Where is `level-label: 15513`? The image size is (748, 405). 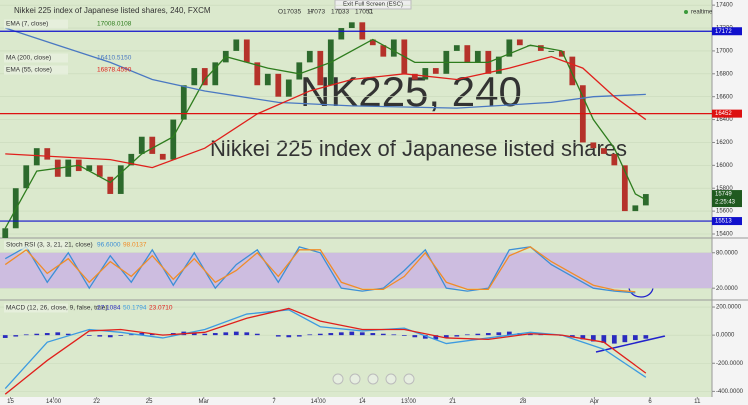
level-label: 15513 is located at coordinates (723, 222).